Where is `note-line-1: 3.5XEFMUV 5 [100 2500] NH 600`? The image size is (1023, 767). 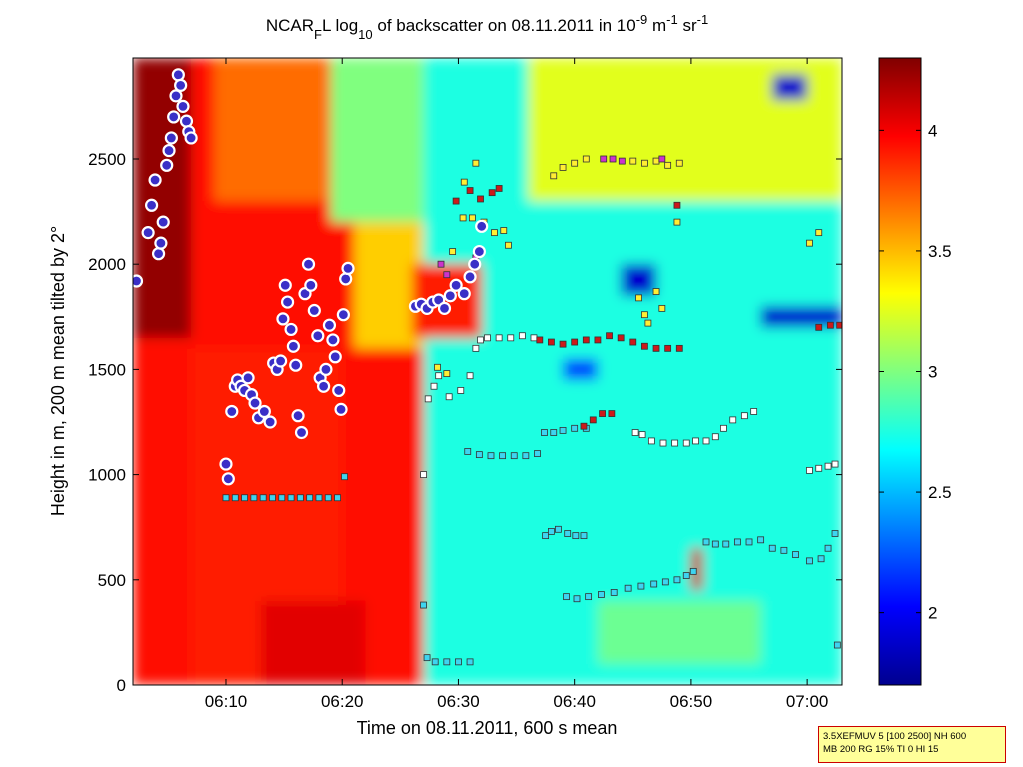
note-line-1: 3.5XEFMUV 5 [100 2500] NH 600 is located at coordinates (895, 736).